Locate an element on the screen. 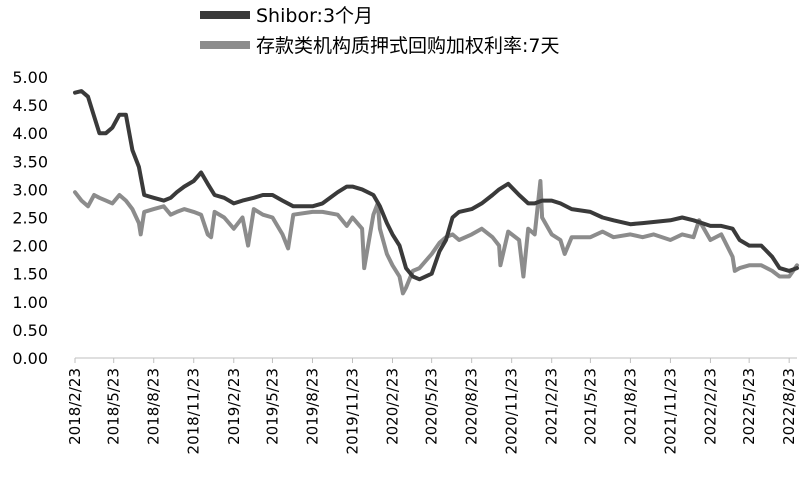 This screenshot has width=807, height=493. y-tick-label: 3.00 is located at coordinates (30, 189).